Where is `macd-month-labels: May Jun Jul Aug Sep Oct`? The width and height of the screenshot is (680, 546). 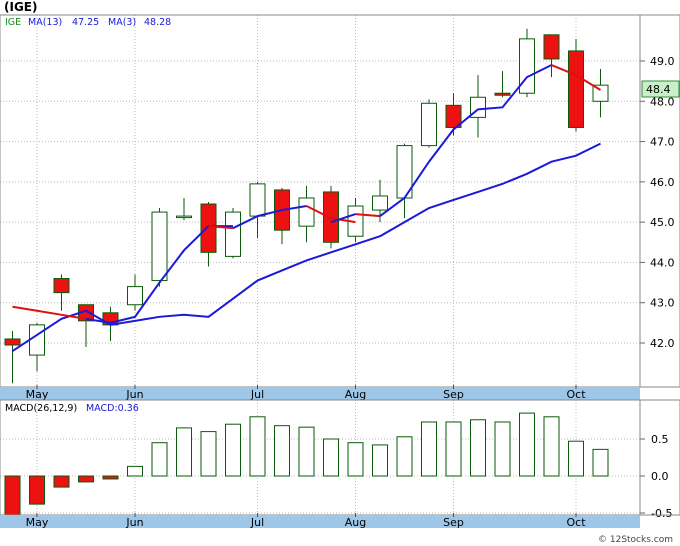
macd-month-labels: May Jun Jul Aug Sep Oct is located at coordinates (306, 521).